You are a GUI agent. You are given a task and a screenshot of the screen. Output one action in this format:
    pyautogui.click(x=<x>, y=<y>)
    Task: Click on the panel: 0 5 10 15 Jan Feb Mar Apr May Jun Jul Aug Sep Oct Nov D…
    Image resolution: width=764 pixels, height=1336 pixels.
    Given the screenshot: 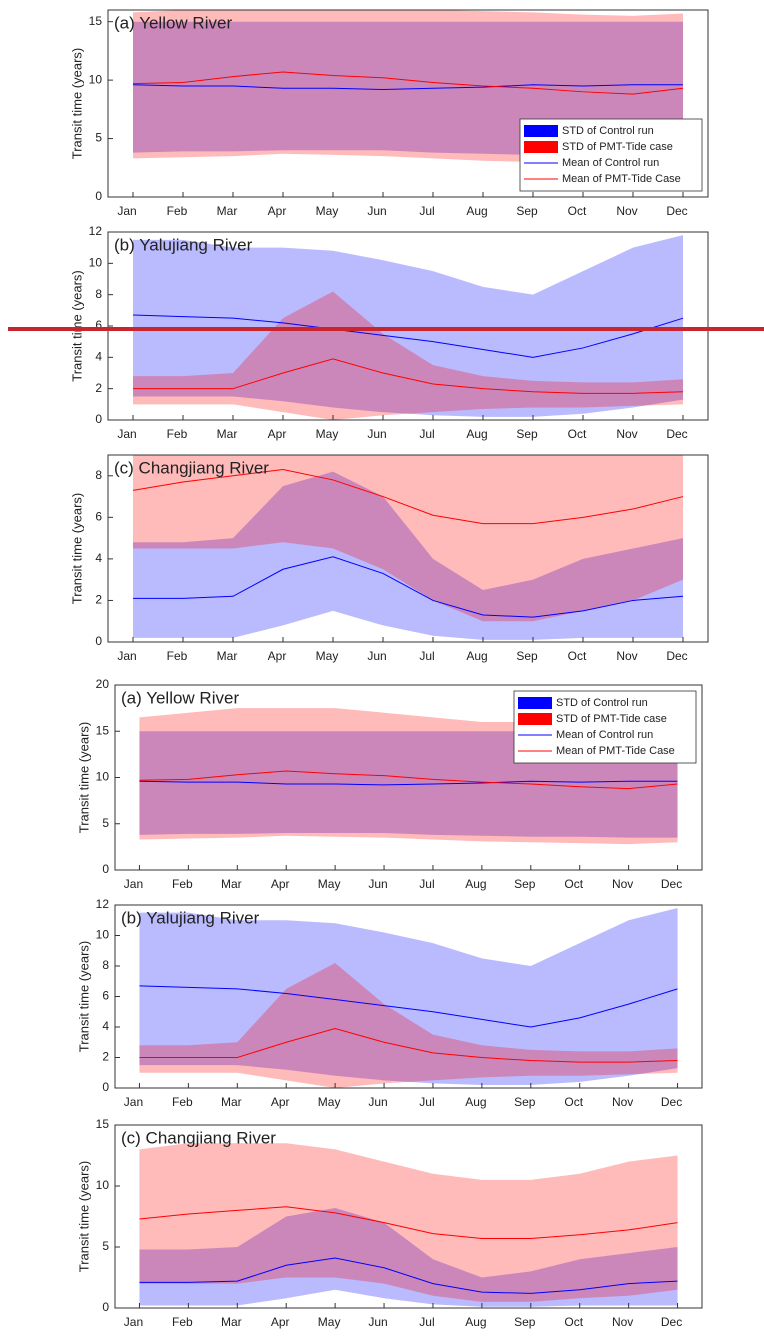 What is the action you would take?
    pyautogui.click(x=389, y=113)
    